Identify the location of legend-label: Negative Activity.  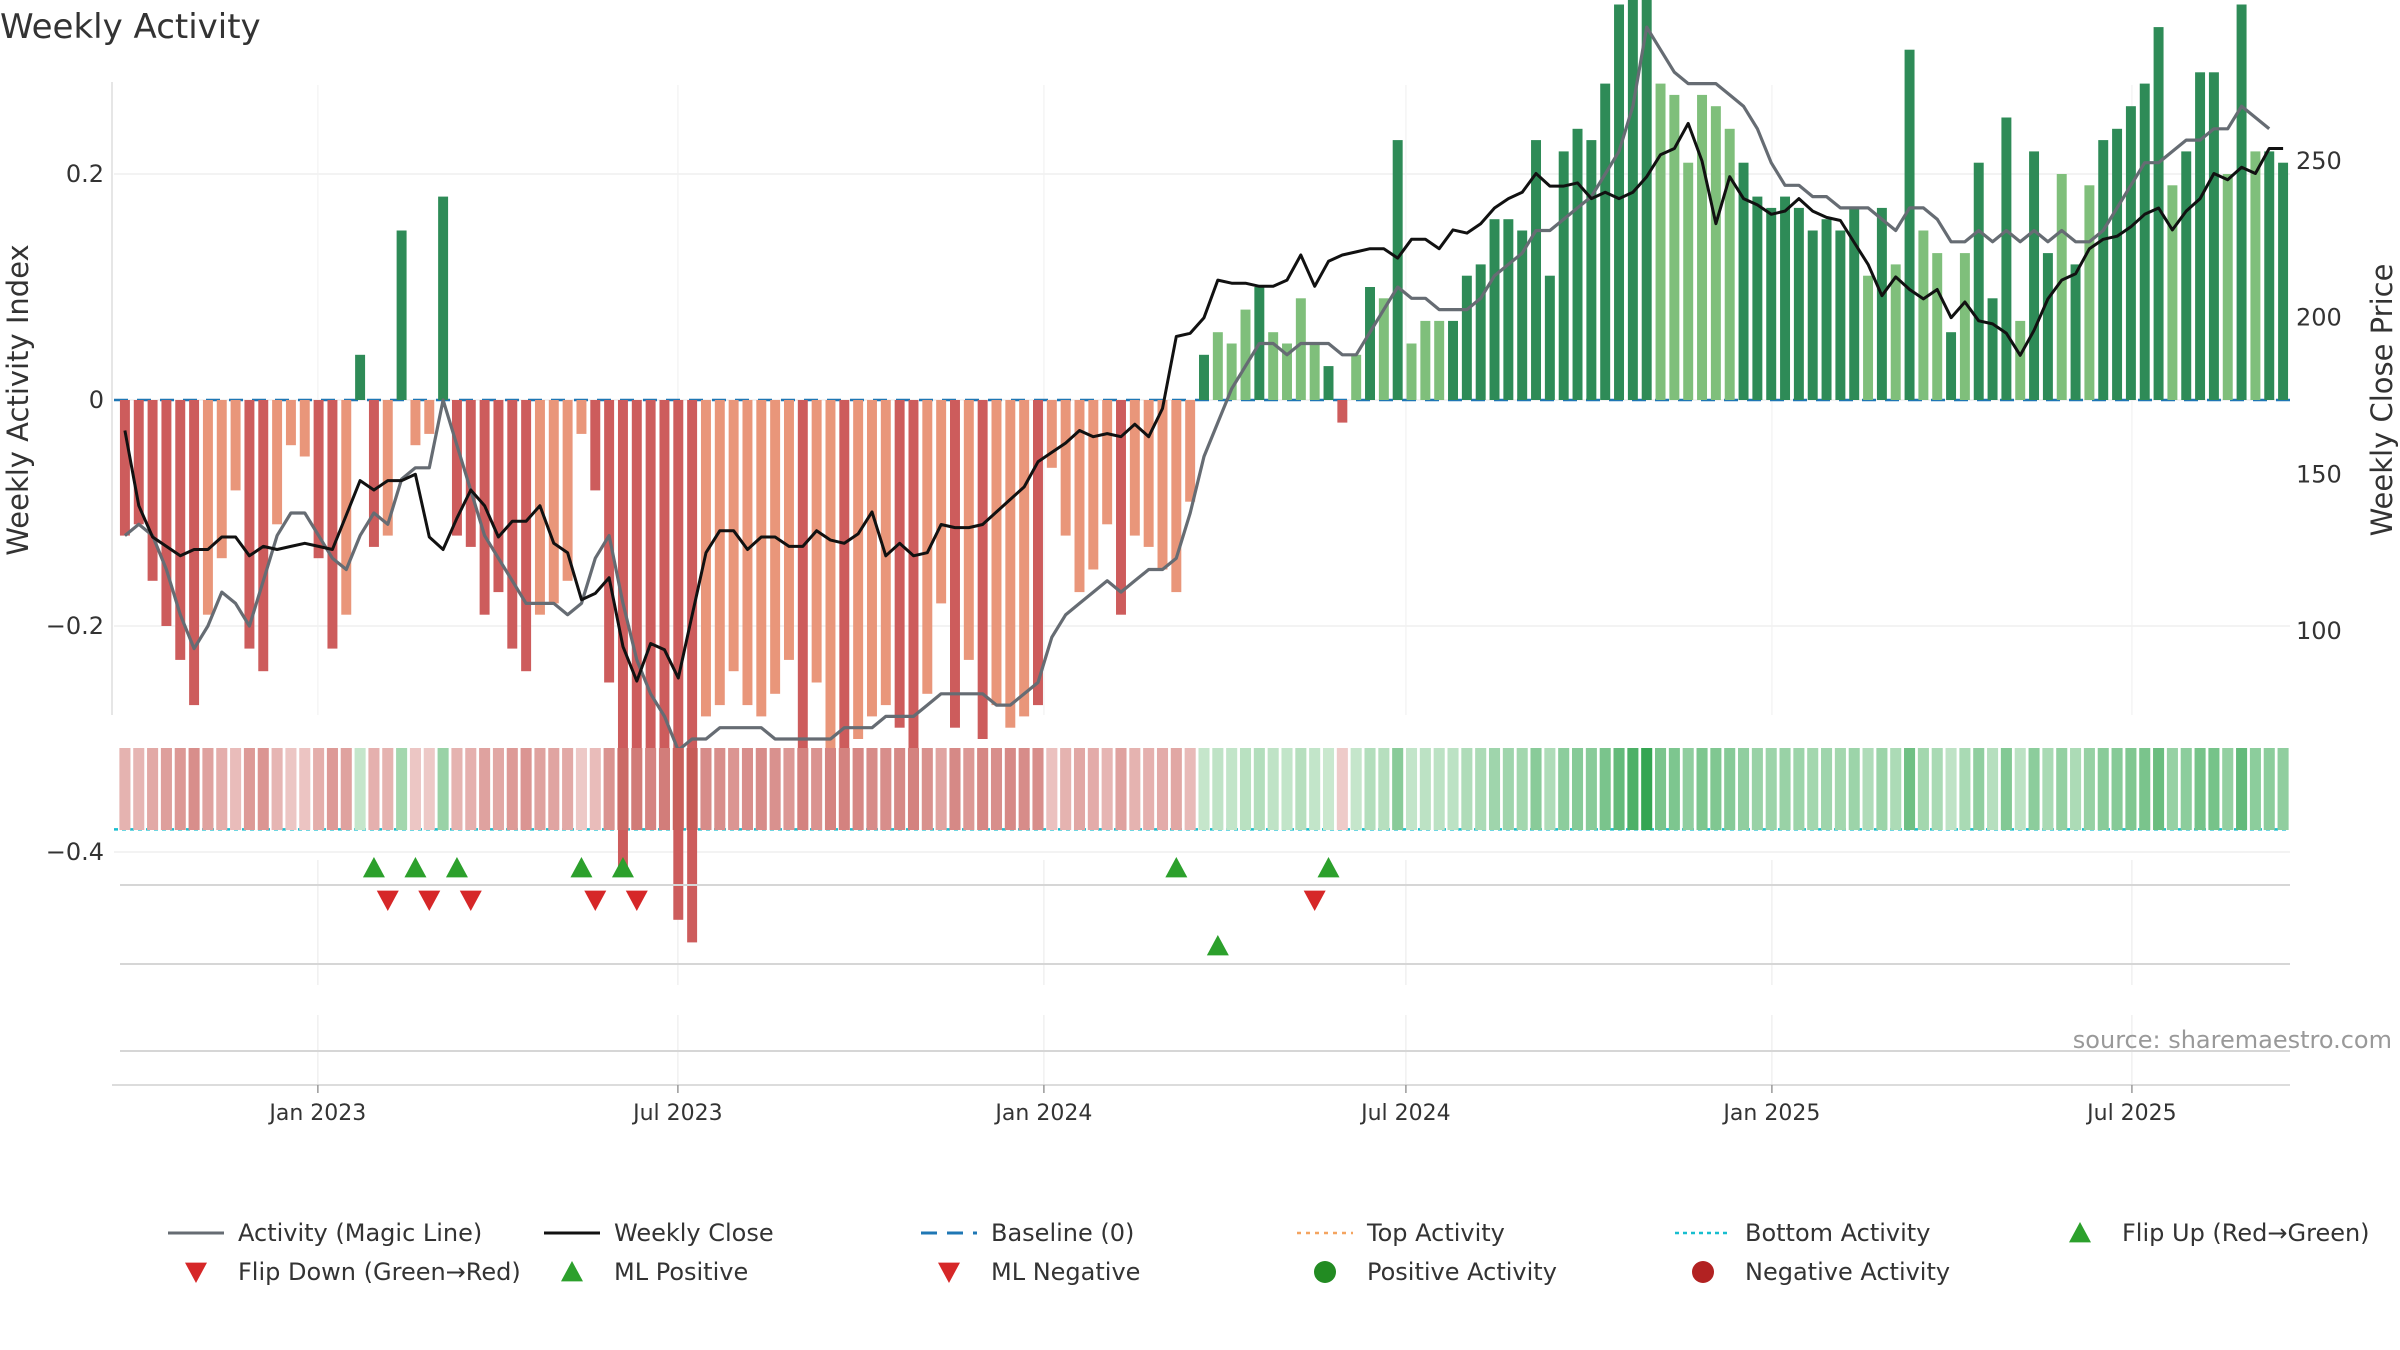
(1847, 1272).